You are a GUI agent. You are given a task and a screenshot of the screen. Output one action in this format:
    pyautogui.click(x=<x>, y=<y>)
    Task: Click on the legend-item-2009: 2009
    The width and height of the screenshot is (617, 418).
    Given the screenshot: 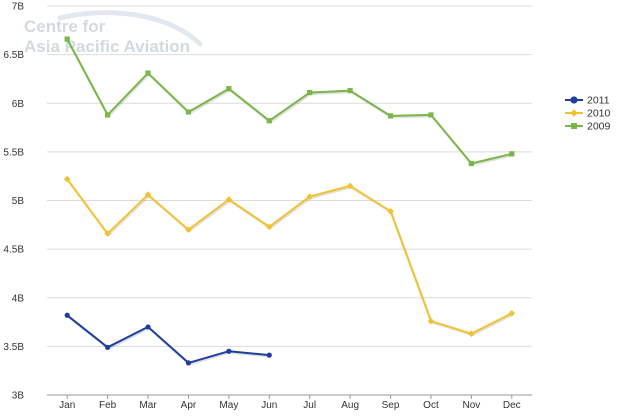 What is the action you would take?
    pyautogui.click(x=588, y=127)
    